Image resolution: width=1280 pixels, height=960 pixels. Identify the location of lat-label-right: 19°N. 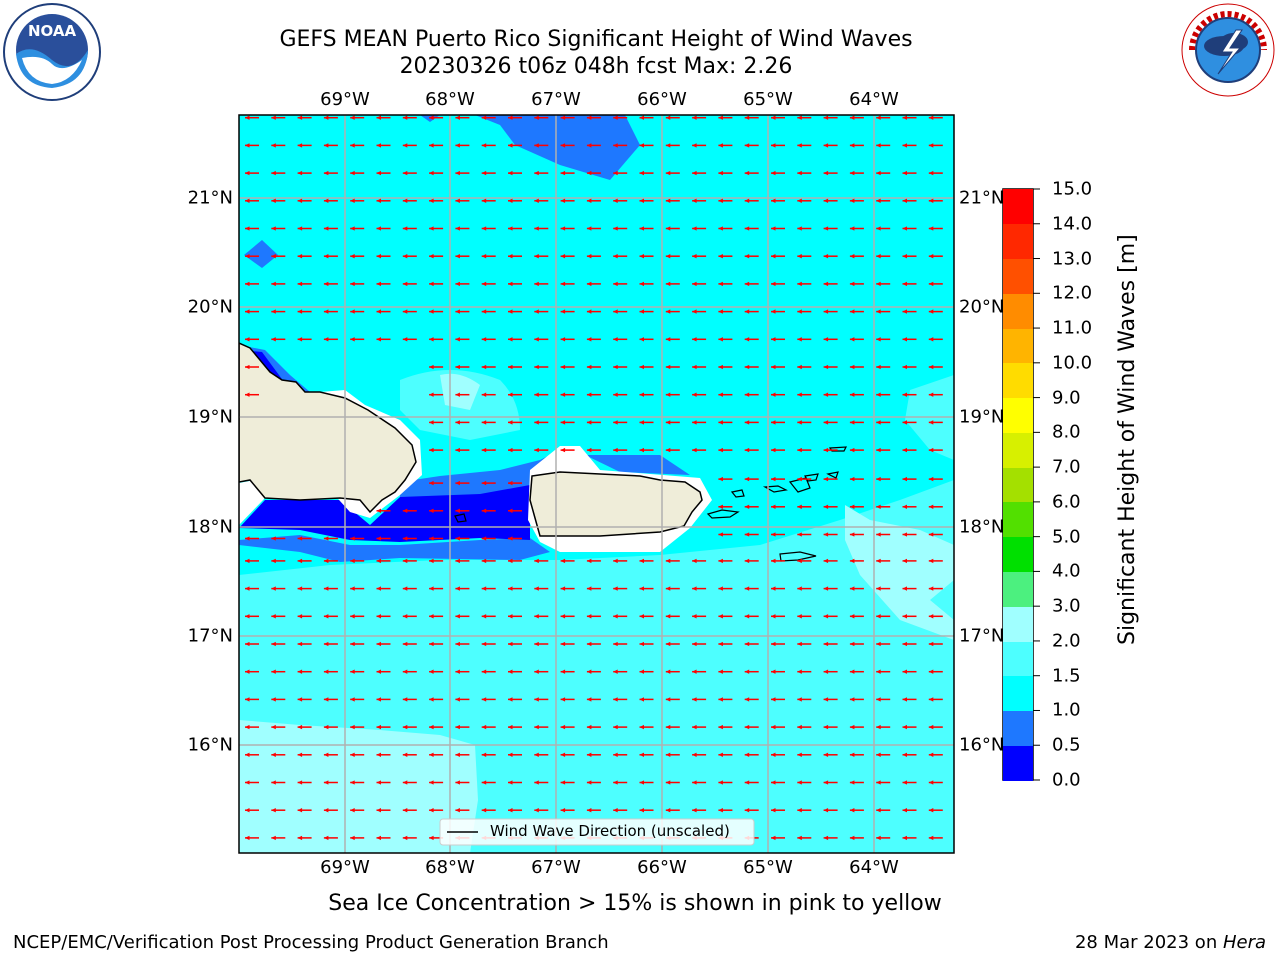
(982, 417).